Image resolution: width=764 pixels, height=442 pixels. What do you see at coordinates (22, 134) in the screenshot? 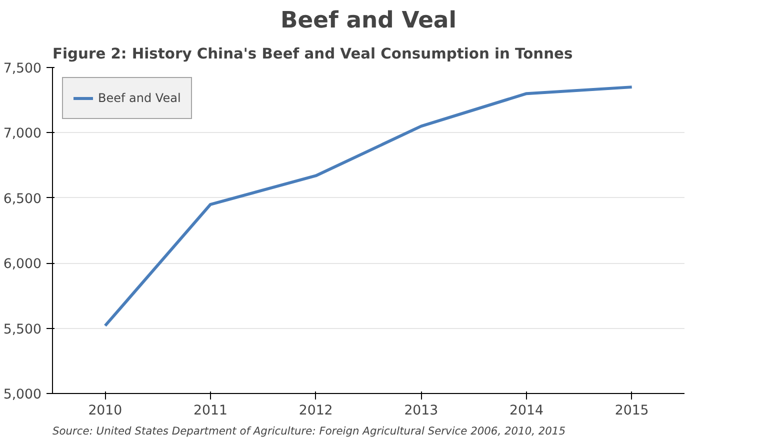
I see `y-tick-label: 7,000` at bounding box center [22, 134].